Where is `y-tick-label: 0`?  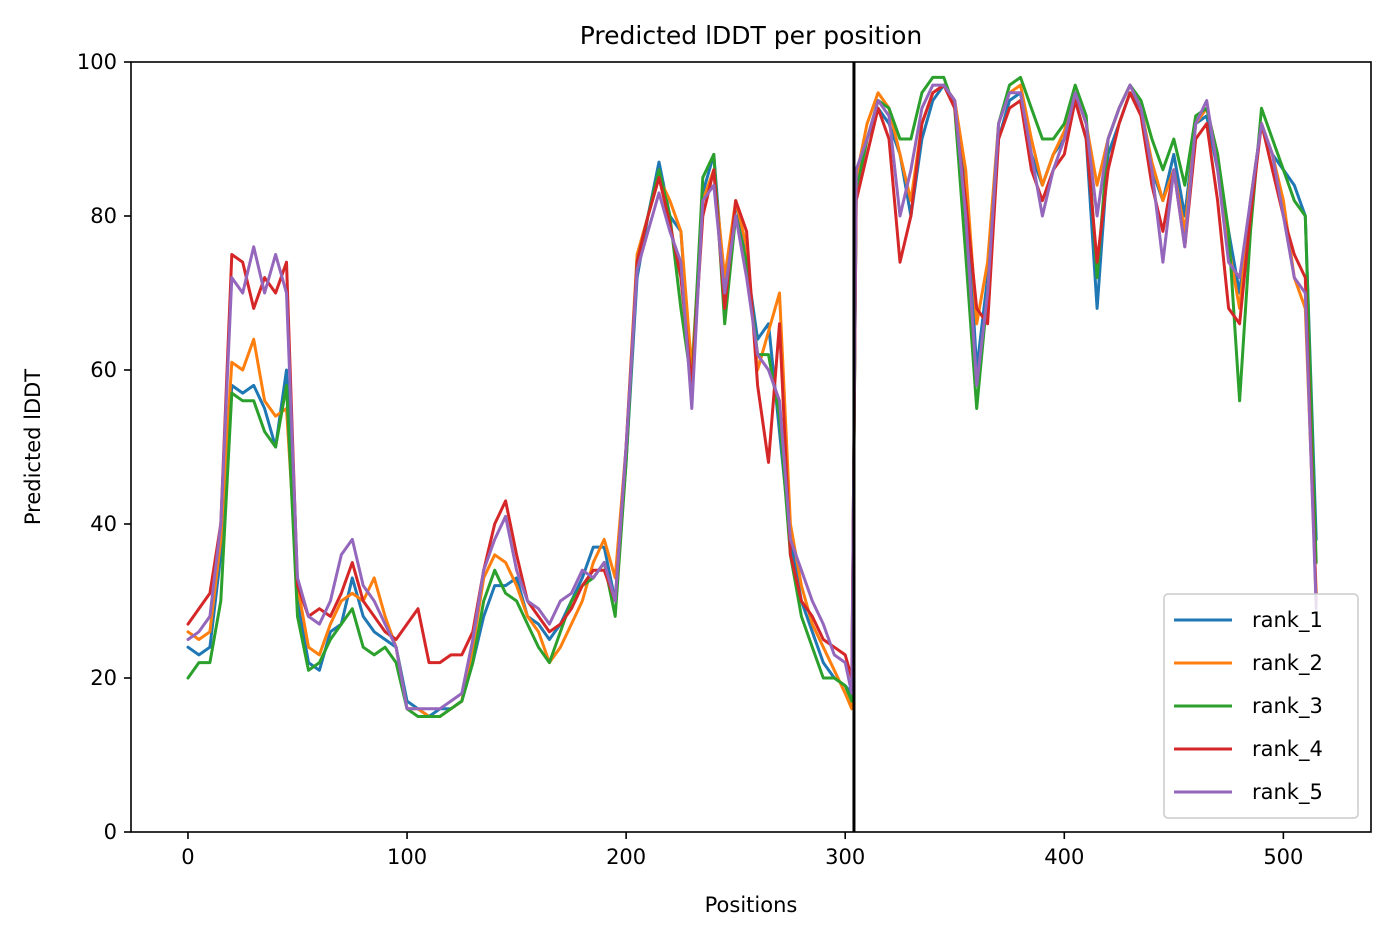 y-tick-label: 0 is located at coordinates (110, 832).